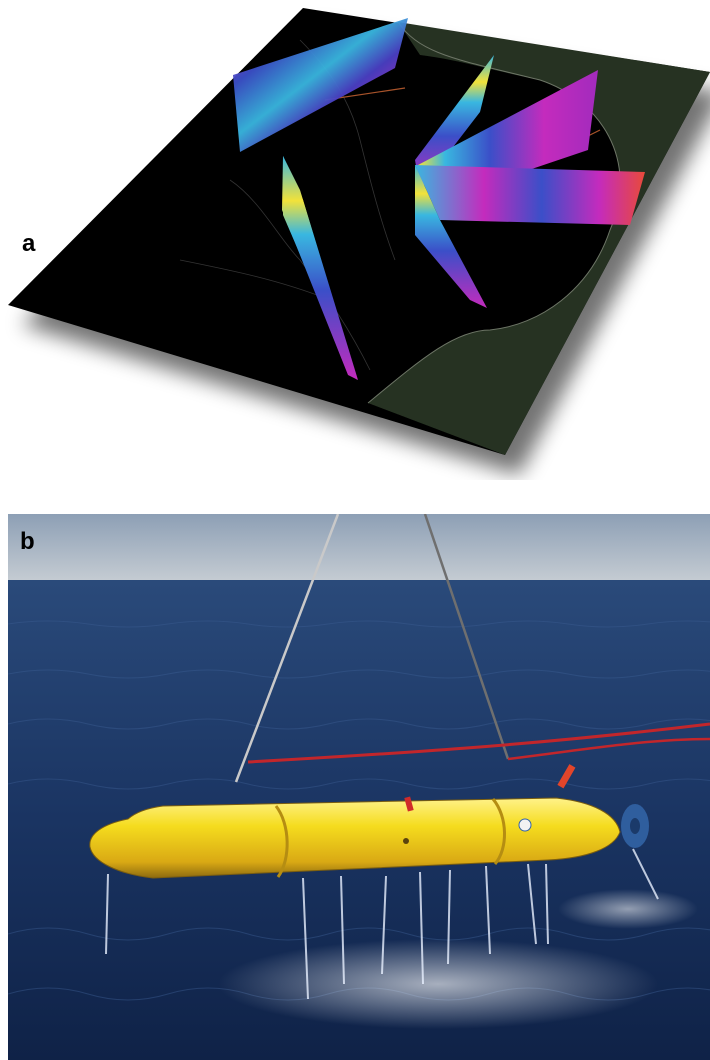  Describe the element at coordinates (566, 776) in the screenshot. I see `red-mast` at that location.